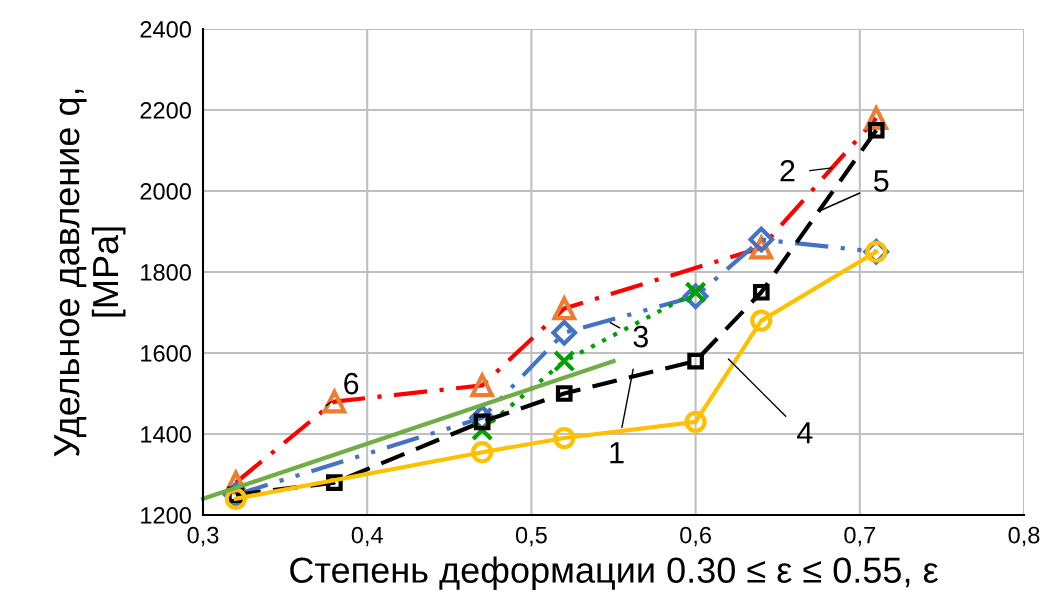  Describe the element at coordinates (367, 536) in the screenshot. I see `x-tick-label: 0,4` at that location.